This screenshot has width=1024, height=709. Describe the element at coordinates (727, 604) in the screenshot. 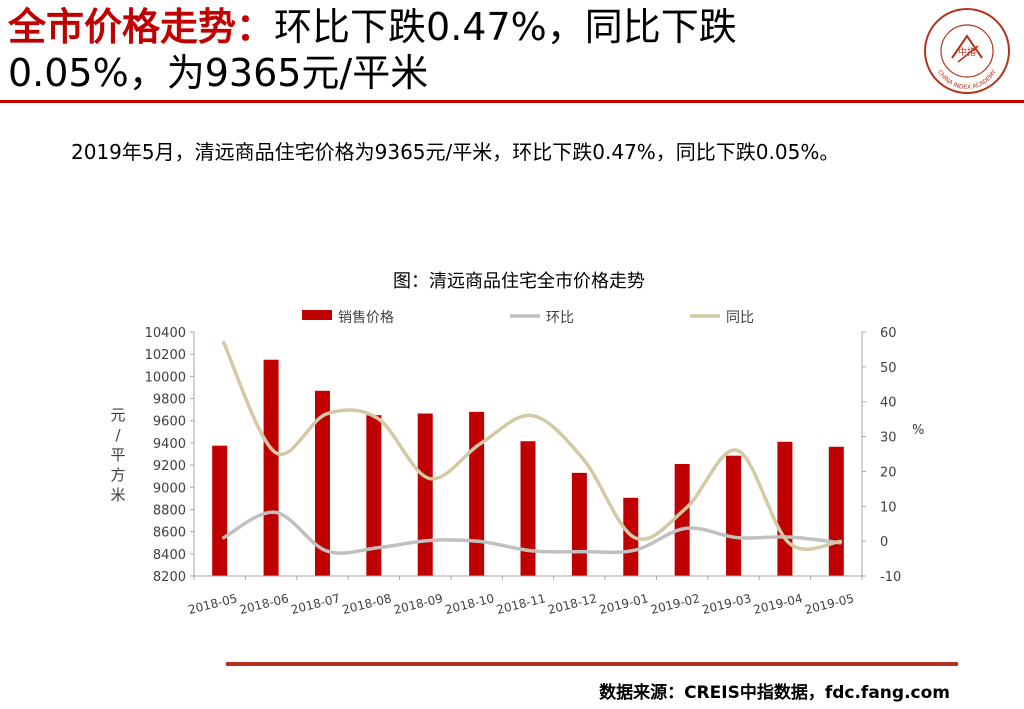

I see `x-tick-label: 2019-03` at that location.